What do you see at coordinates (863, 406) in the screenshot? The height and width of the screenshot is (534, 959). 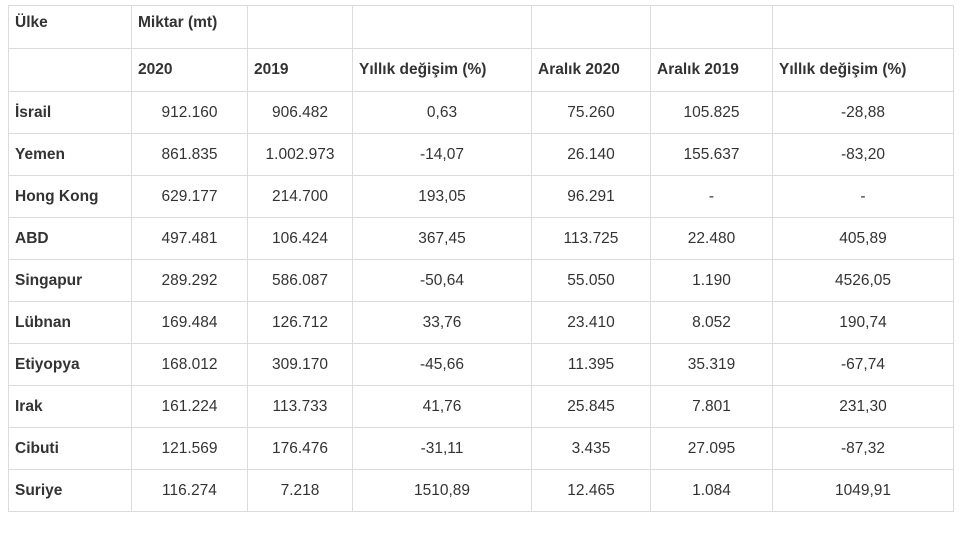 I see `dec-annual-change-cell: 231,30` at bounding box center [863, 406].